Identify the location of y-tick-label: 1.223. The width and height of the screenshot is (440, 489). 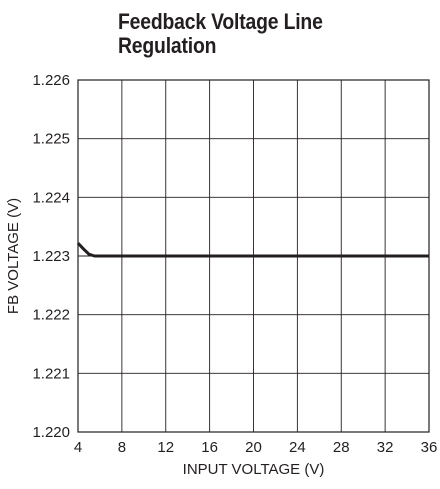
(51, 256).